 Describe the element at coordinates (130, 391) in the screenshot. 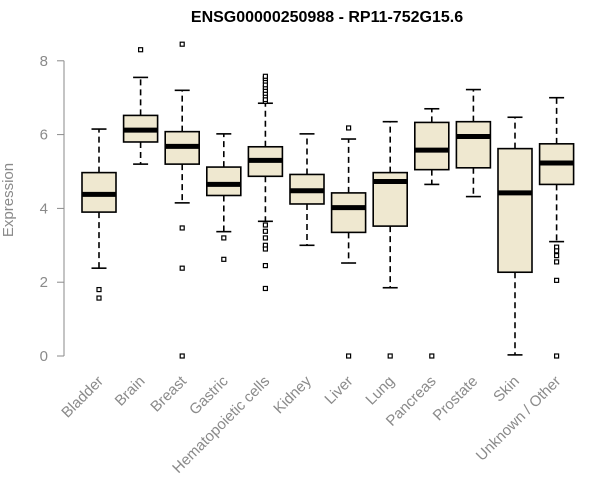

I see `category-label: Brain` at that location.